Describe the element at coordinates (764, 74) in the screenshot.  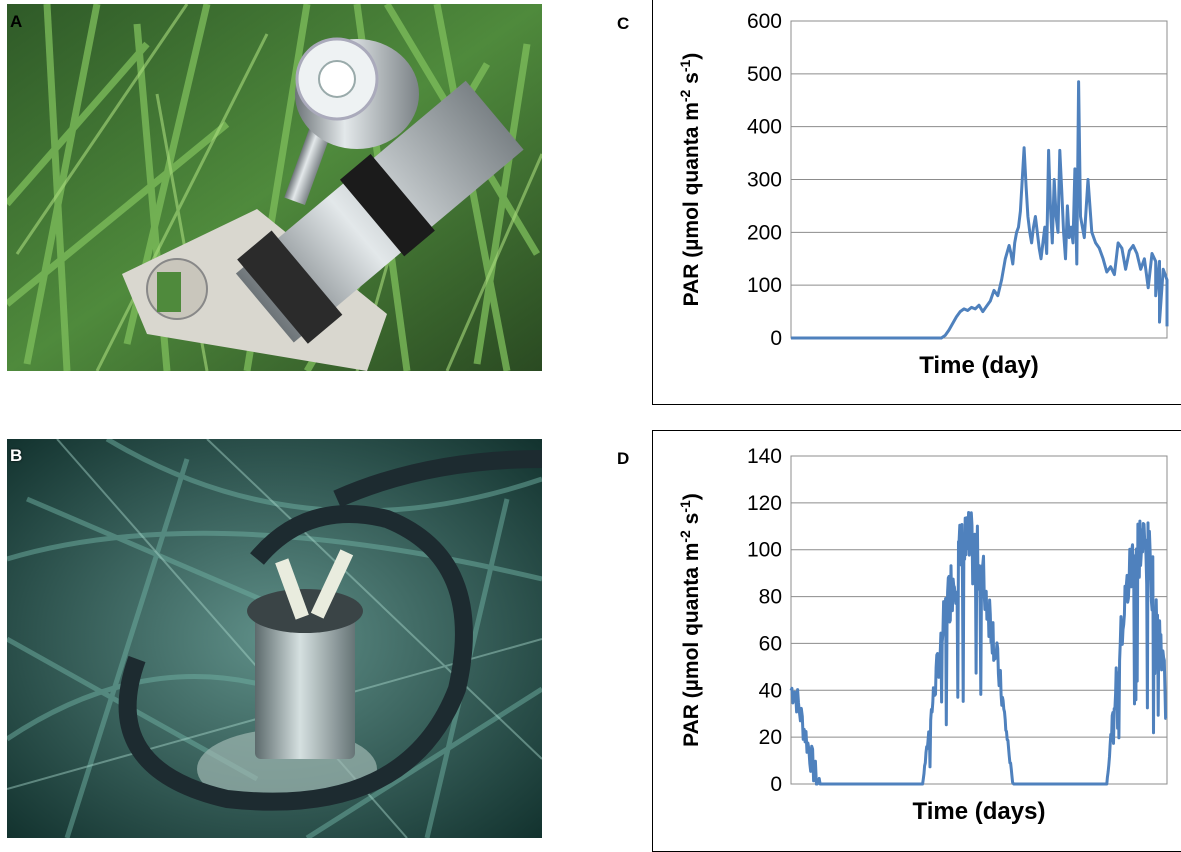
I see `y-tick-label-500: 500` at that location.